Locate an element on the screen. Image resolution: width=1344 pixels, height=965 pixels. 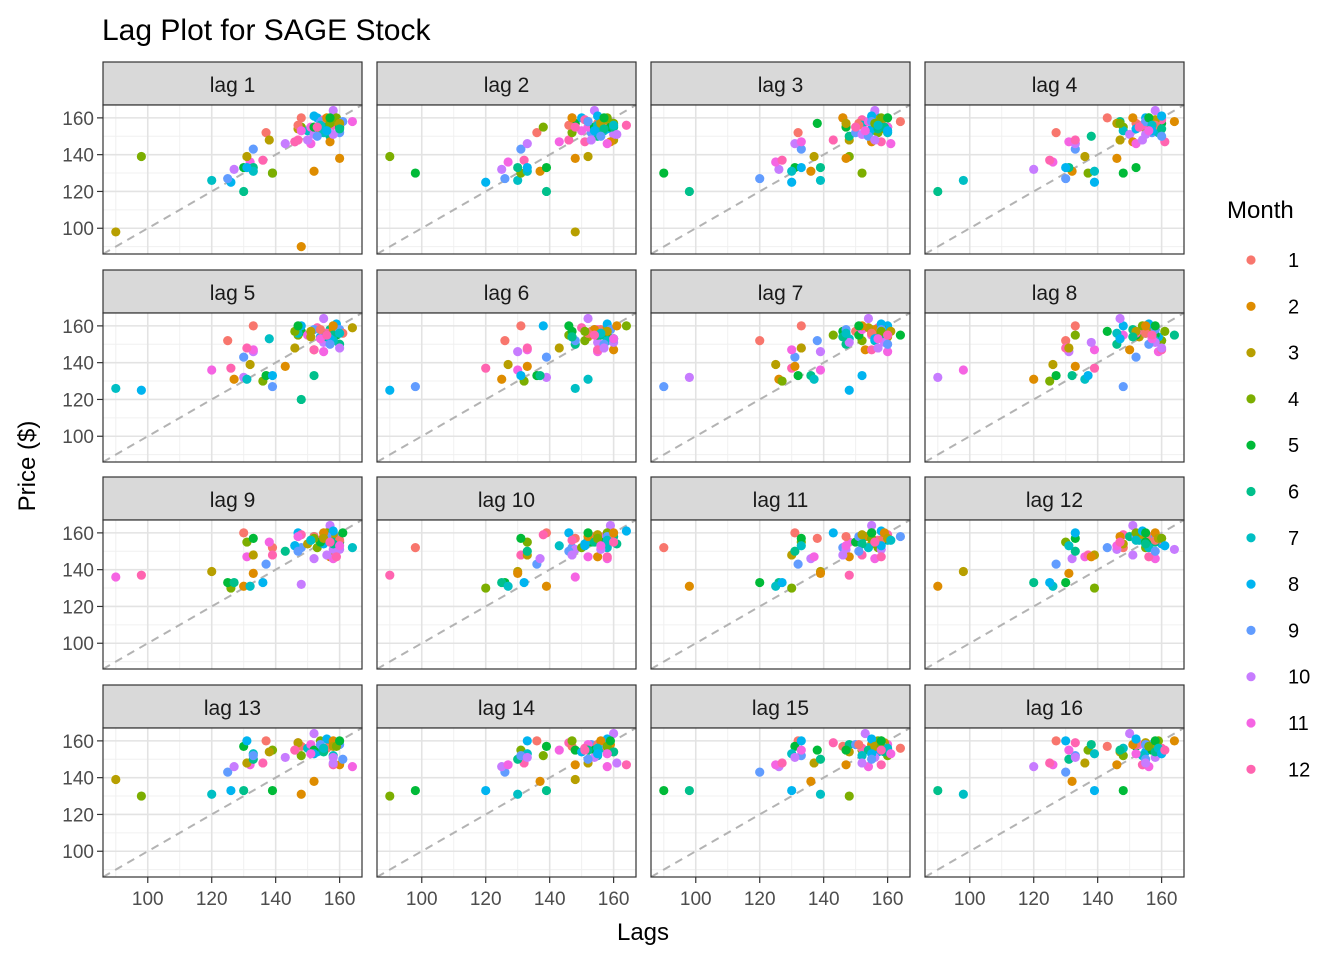
facet-strip is located at coordinates (506, 83).